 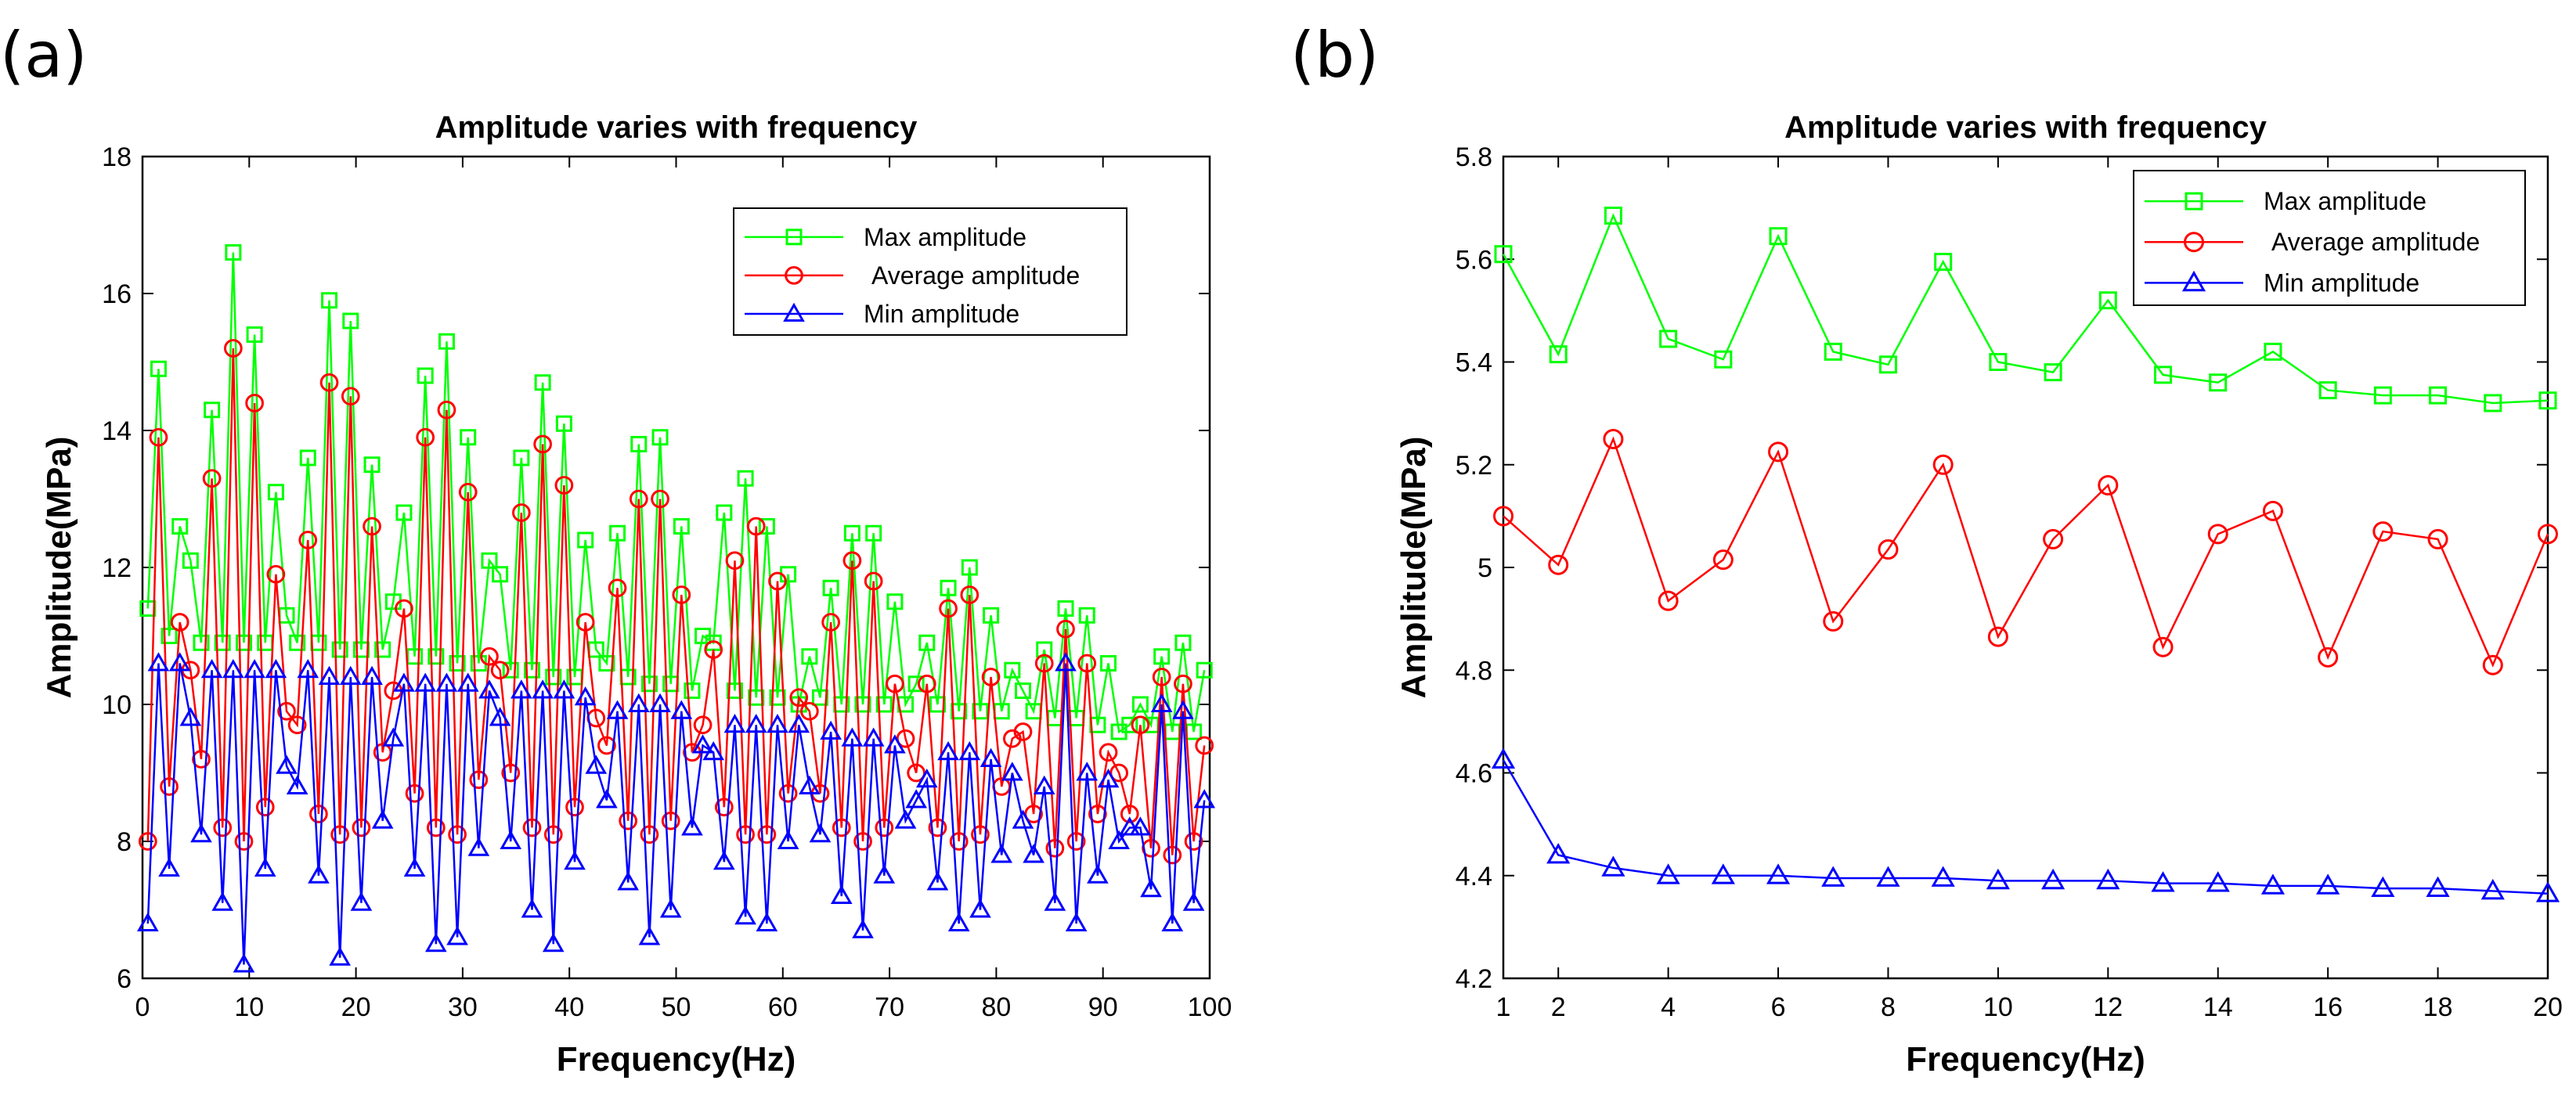 I want to click on y-tick-label-b: 5, so click(x=1484, y=568).